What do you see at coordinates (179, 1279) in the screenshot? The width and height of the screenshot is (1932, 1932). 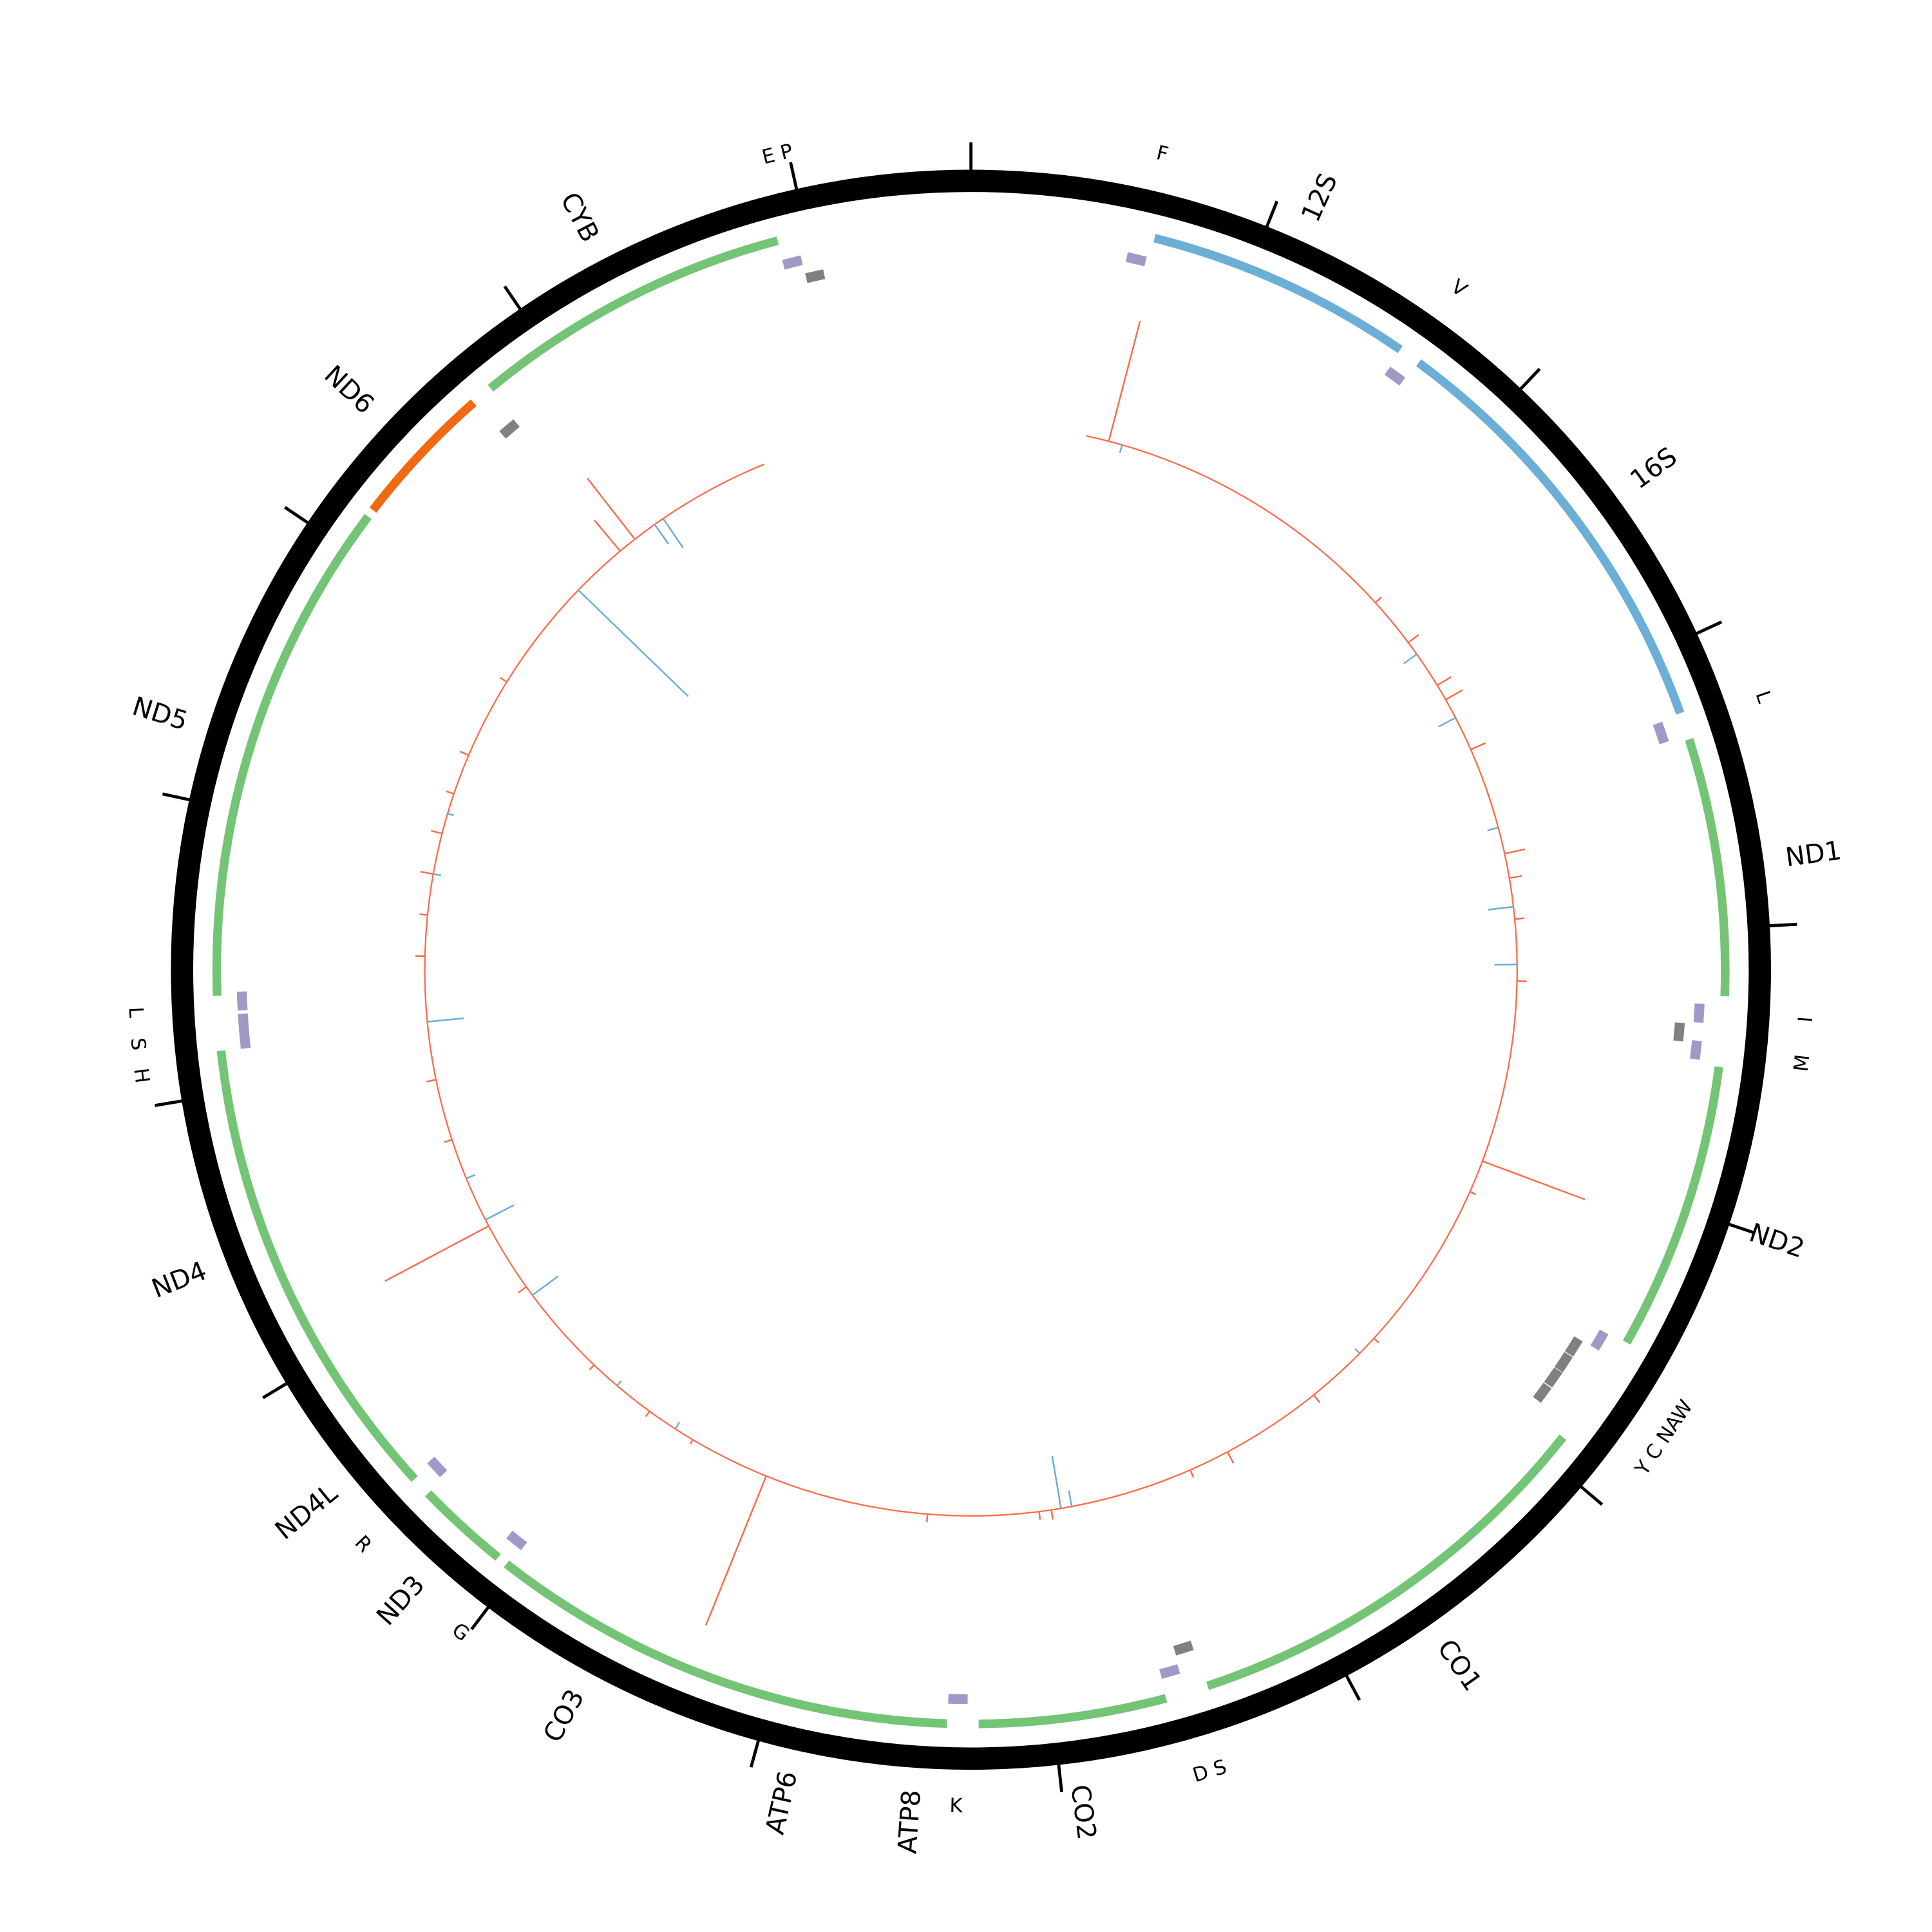 I see `gene-label: ND4` at bounding box center [179, 1279].